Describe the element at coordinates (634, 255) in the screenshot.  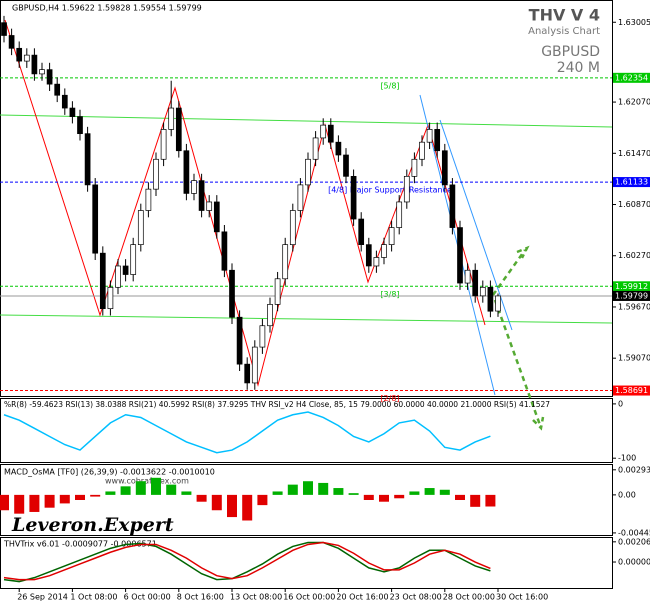
I see `y-tick-label: 1.60270` at that location.